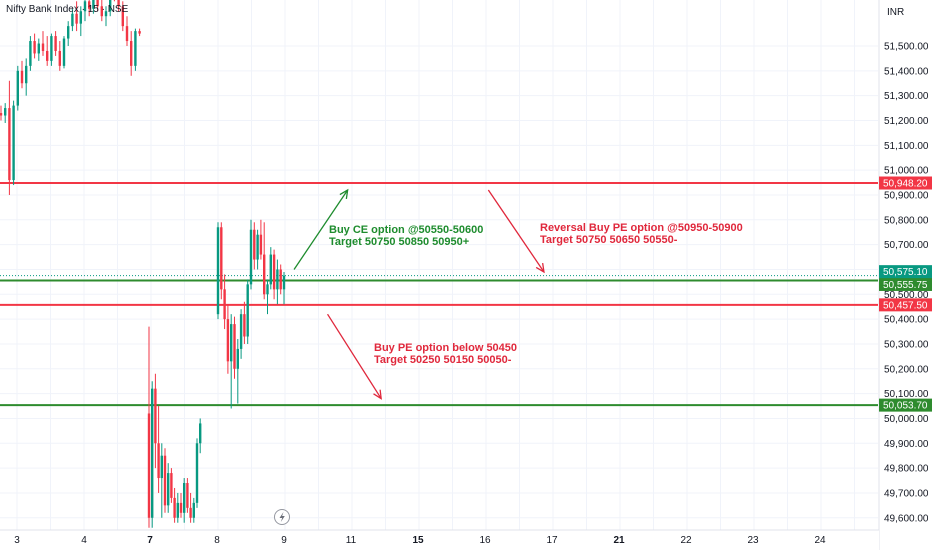  What do you see at coordinates (906, 469) in the screenshot?
I see `y-tick-label: 49,800.00` at bounding box center [906, 469].